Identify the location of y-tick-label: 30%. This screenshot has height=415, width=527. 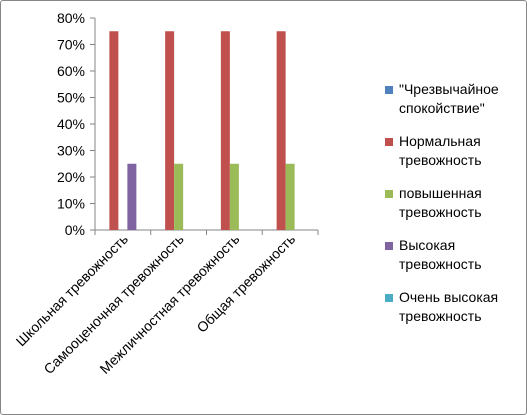
(71, 151).